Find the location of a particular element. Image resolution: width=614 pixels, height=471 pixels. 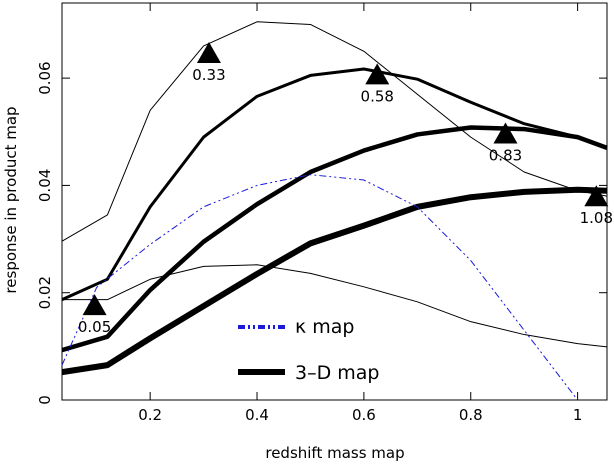

marker-label: 1.08 is located at coordinates (596, 218).